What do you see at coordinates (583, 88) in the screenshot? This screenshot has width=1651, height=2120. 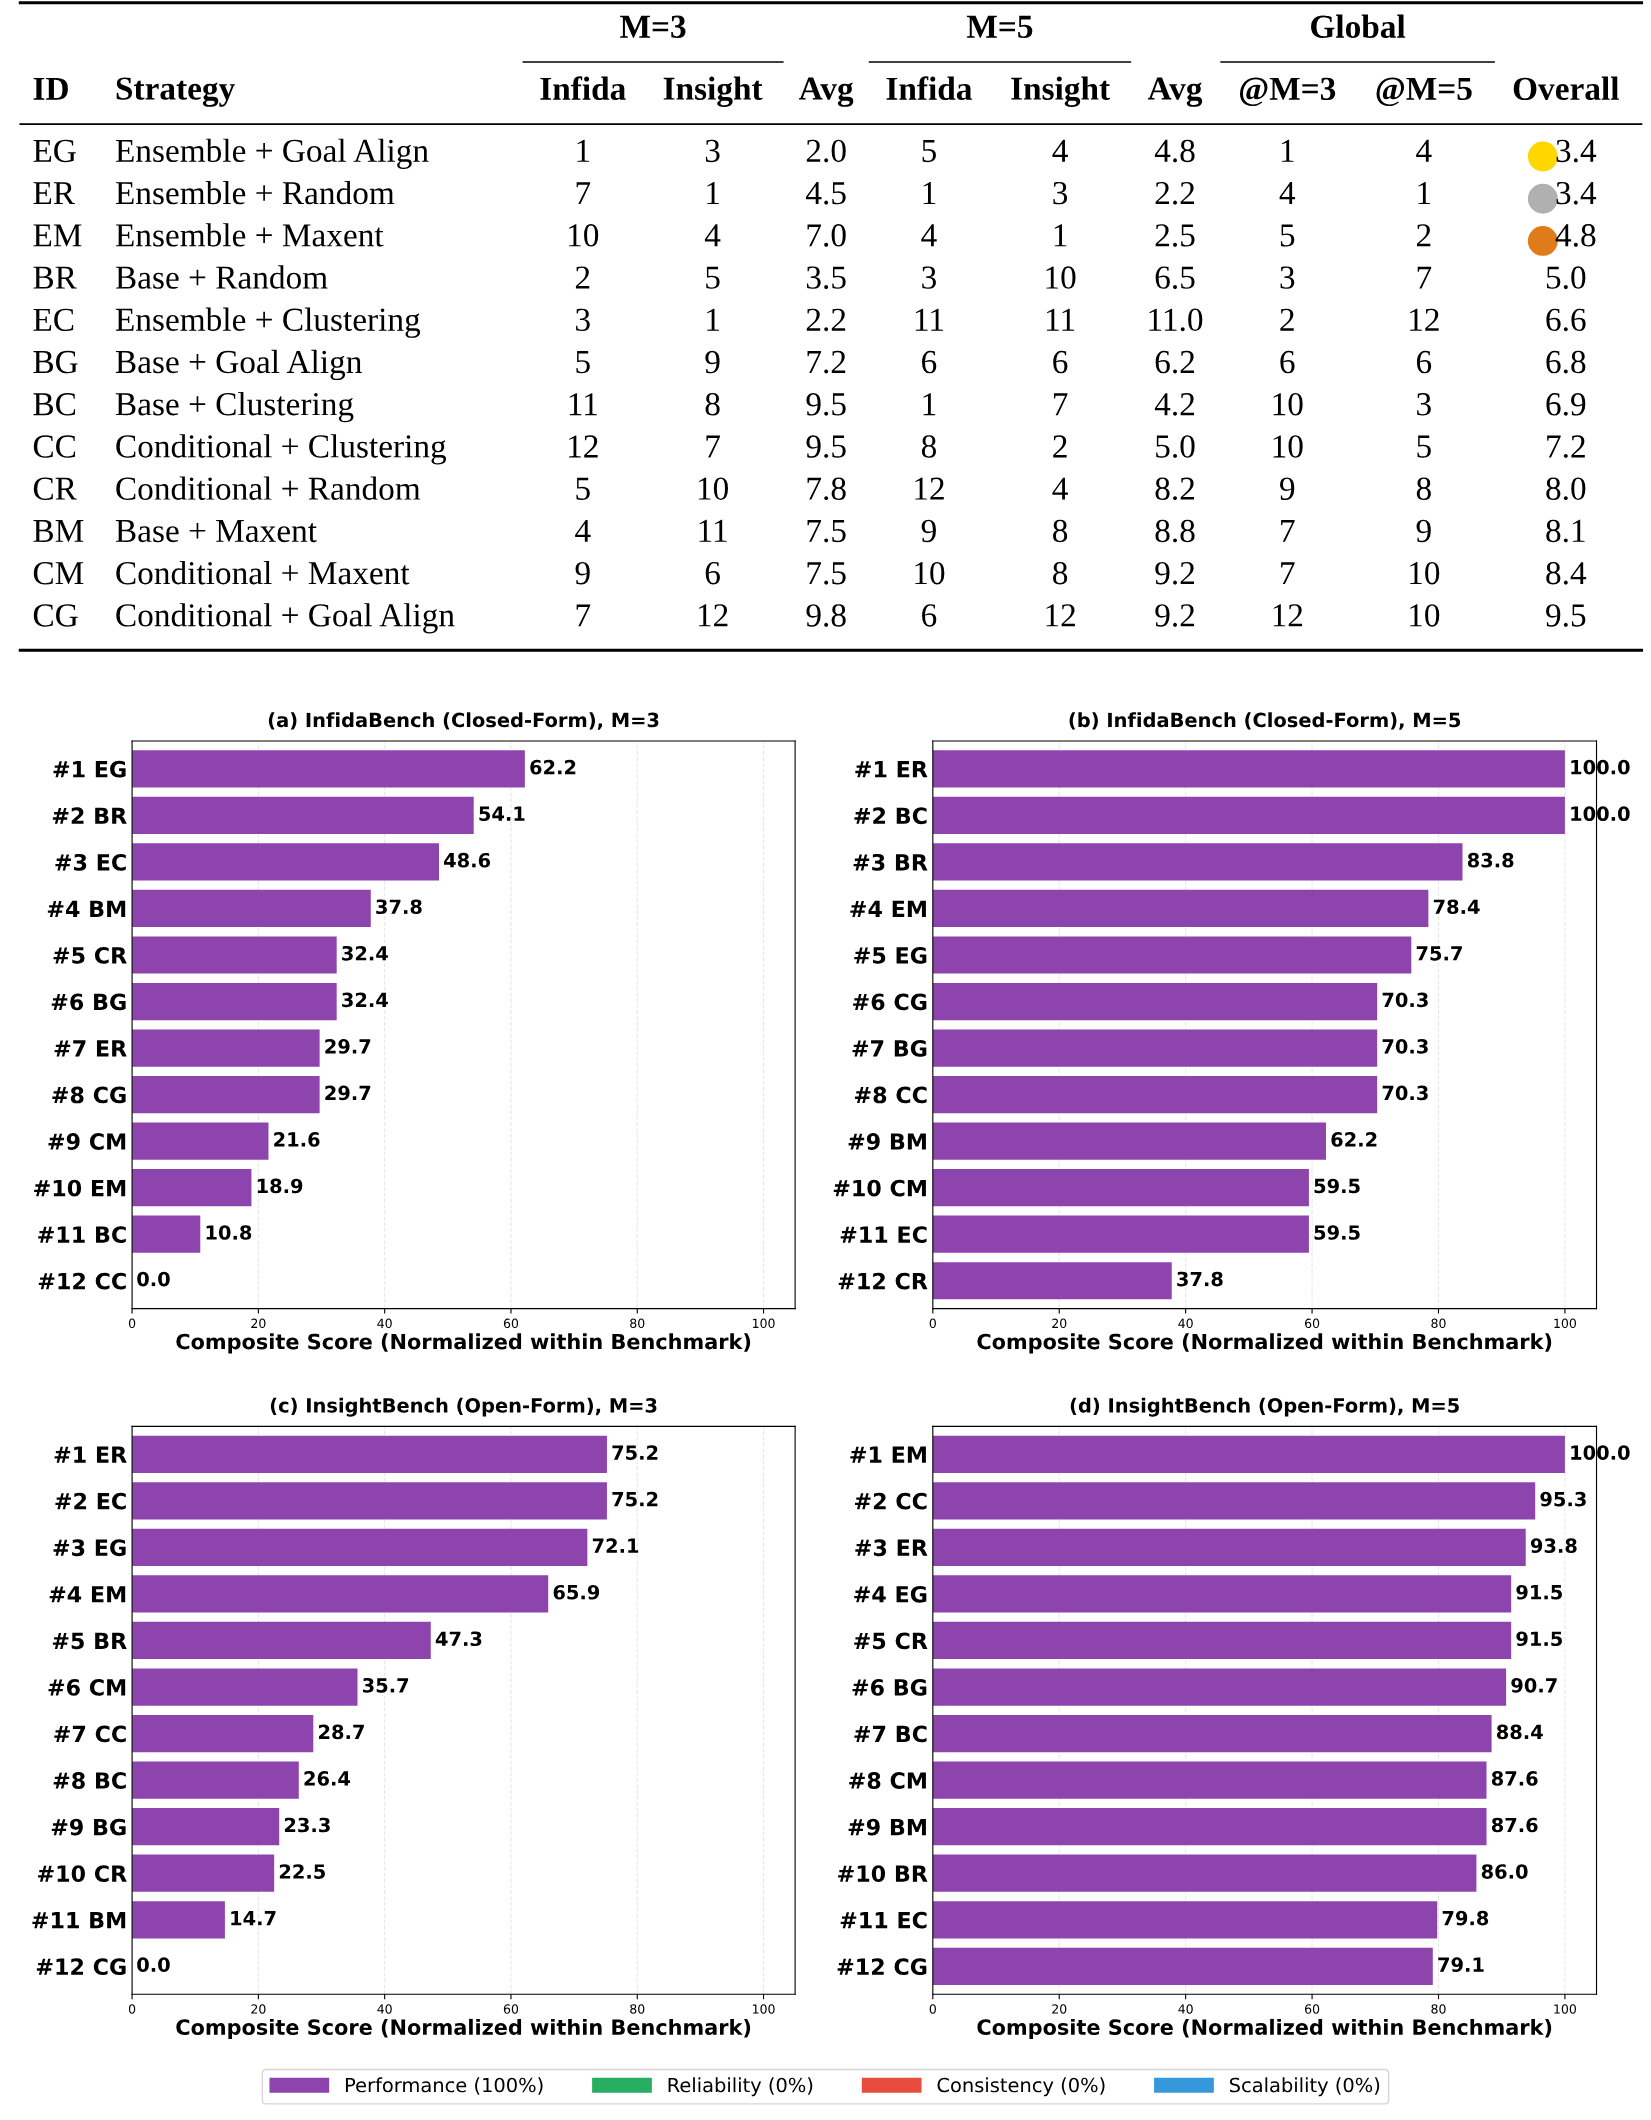 I see `category-label: Infida` at bounding box center [583, 88].